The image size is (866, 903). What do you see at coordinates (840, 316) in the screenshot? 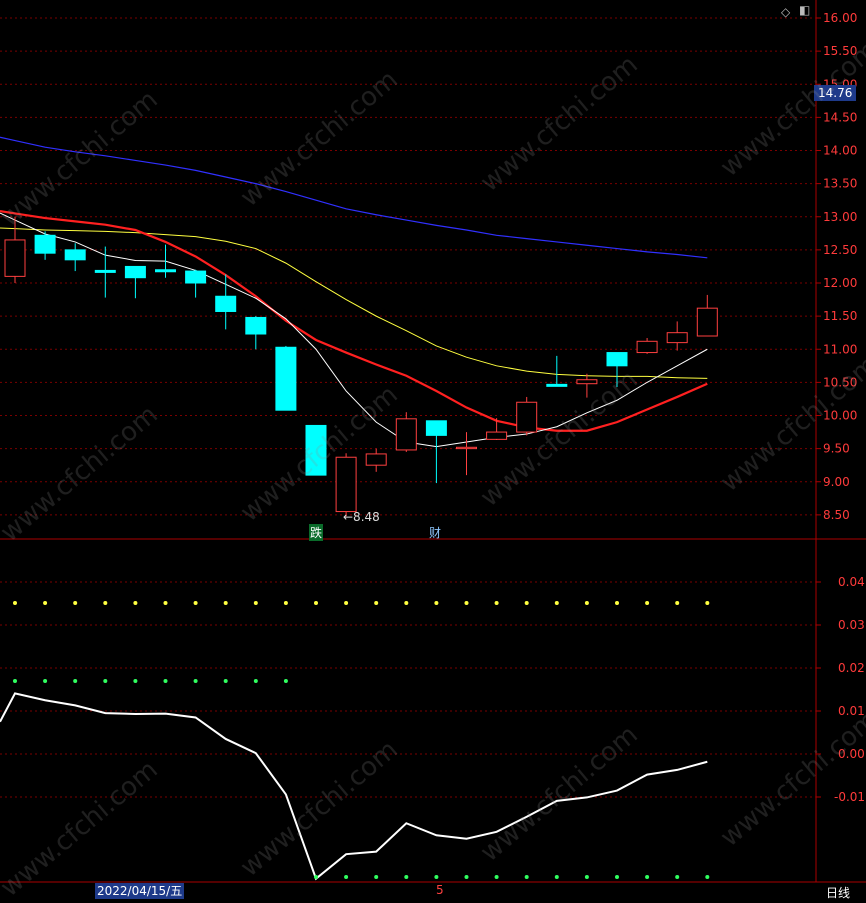
I see `price-tick-label: 11.50` at bounding box center [840, 316].